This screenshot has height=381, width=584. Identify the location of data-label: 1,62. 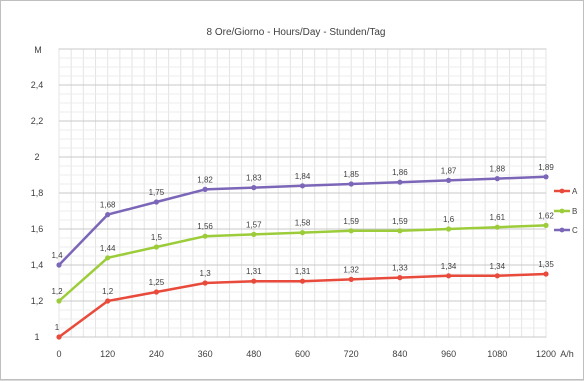
(546, 215).